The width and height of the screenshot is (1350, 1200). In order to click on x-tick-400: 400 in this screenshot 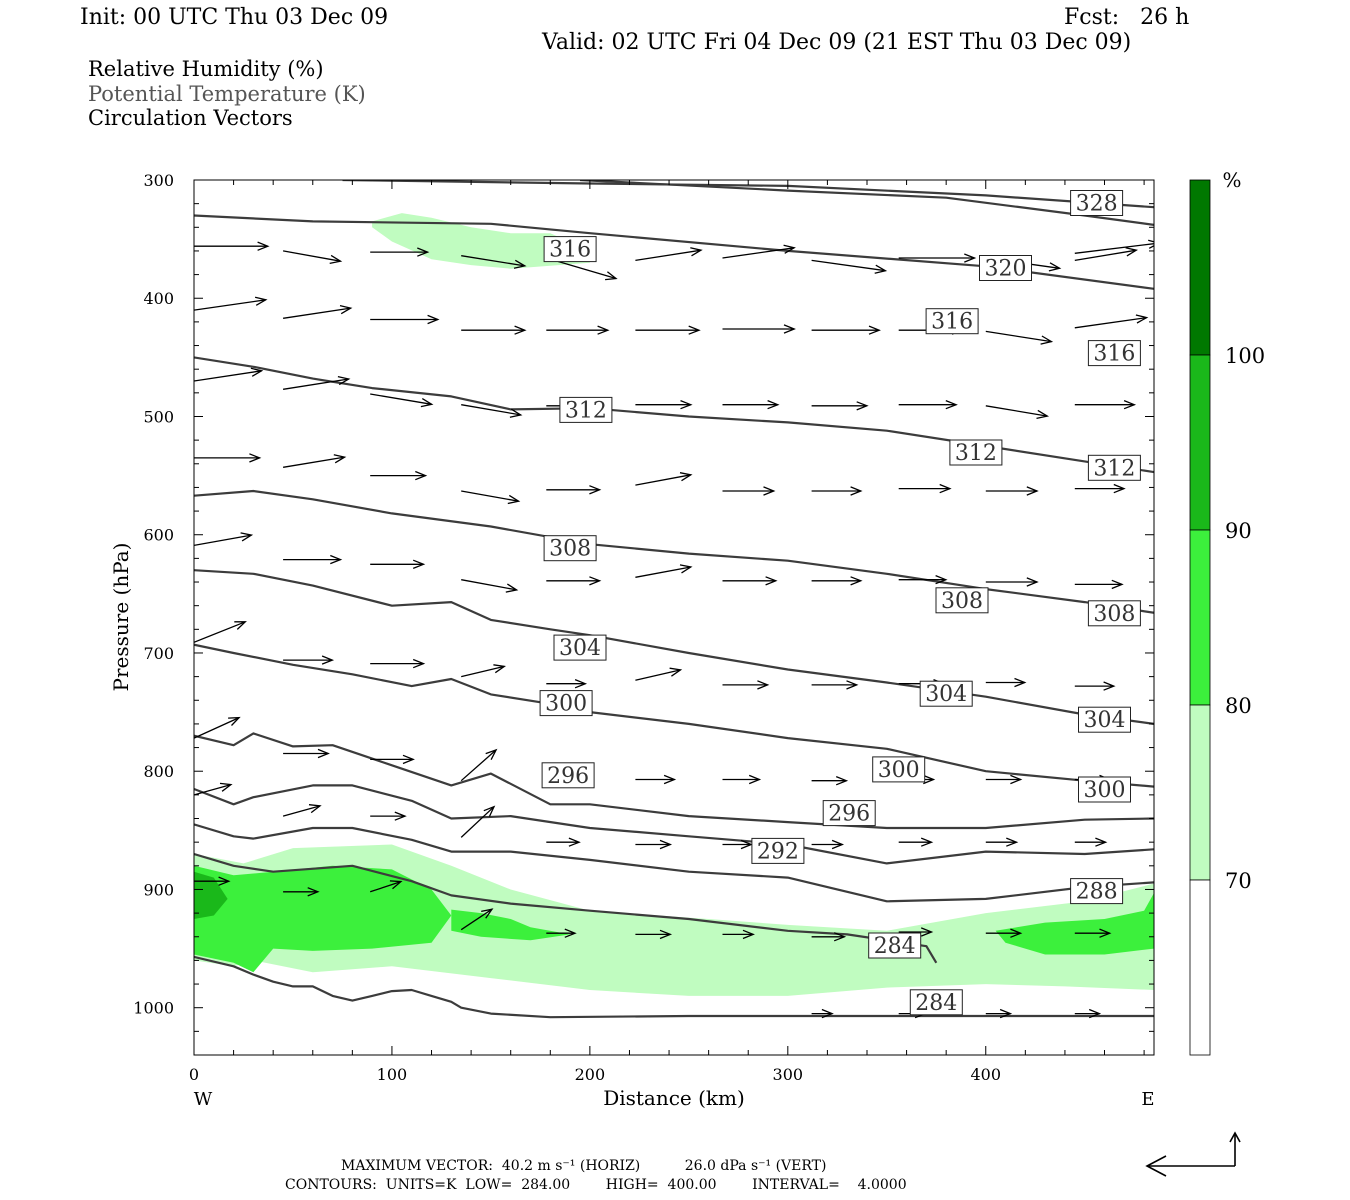, I will do `click(985, 1074)`.